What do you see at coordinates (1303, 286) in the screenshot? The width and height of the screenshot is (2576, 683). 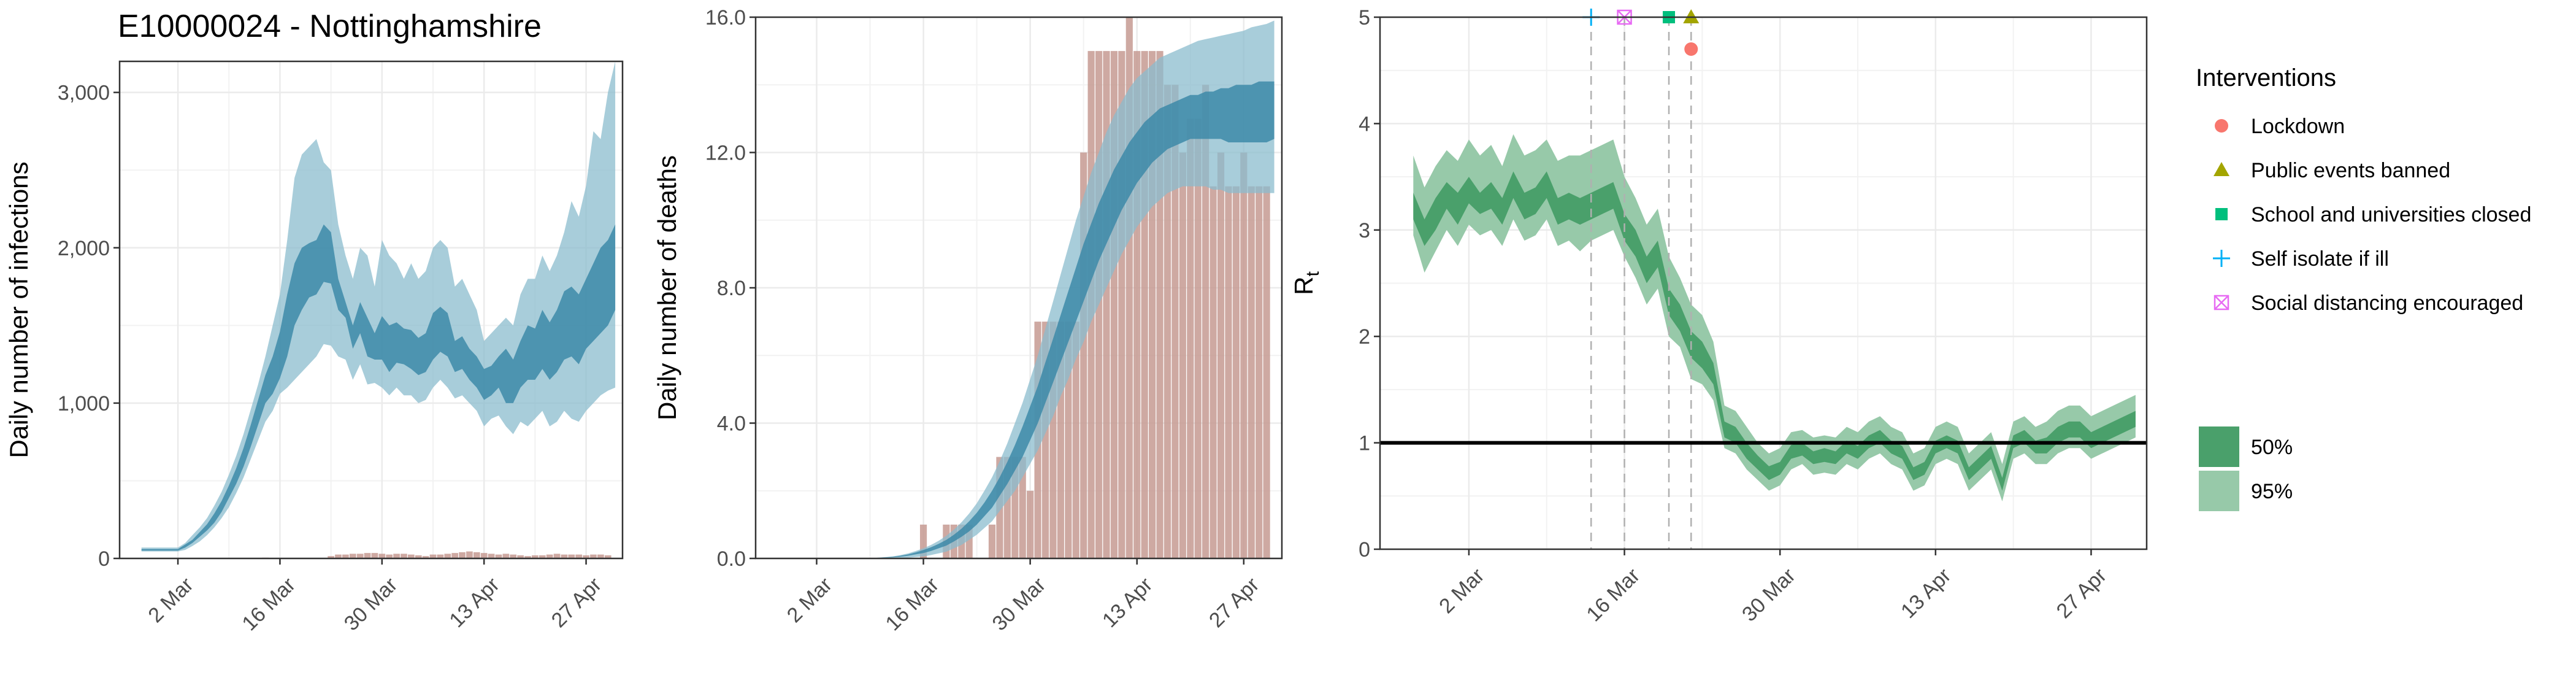 I see `y-axis-title-text: R` at bounding box center [1303, 286].